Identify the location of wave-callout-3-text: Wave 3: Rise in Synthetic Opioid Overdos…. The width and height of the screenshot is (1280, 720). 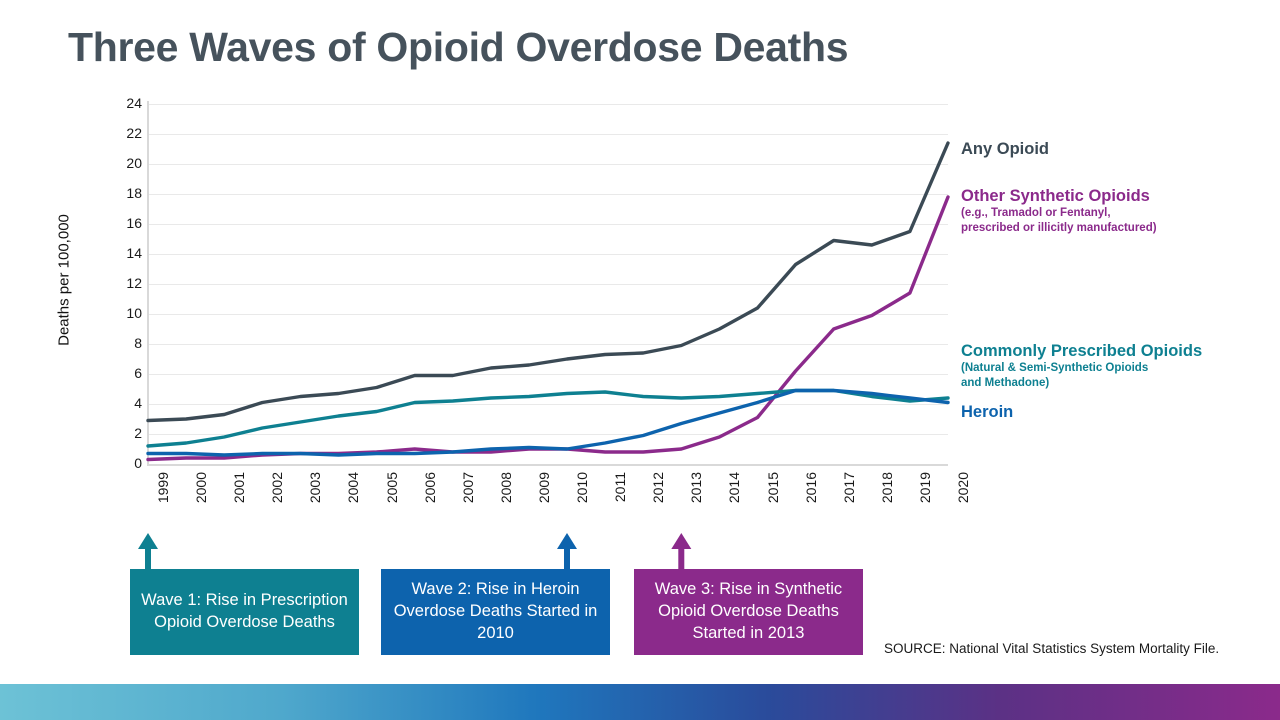
(748, 611).